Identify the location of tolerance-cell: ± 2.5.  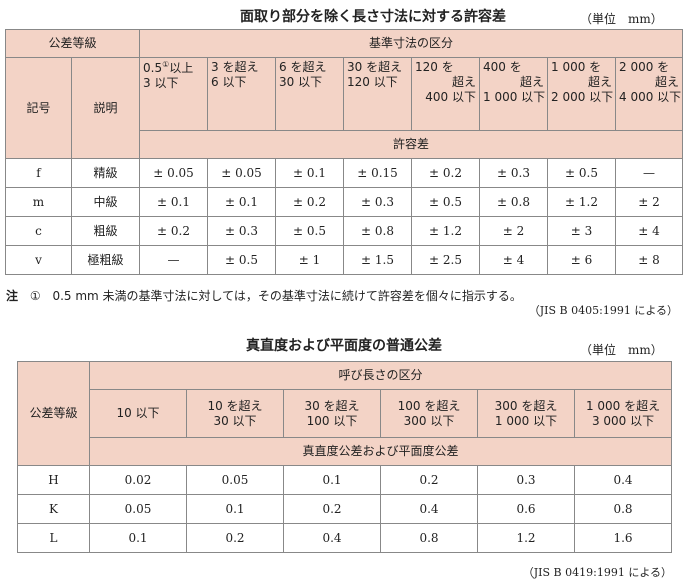
(446, 260).